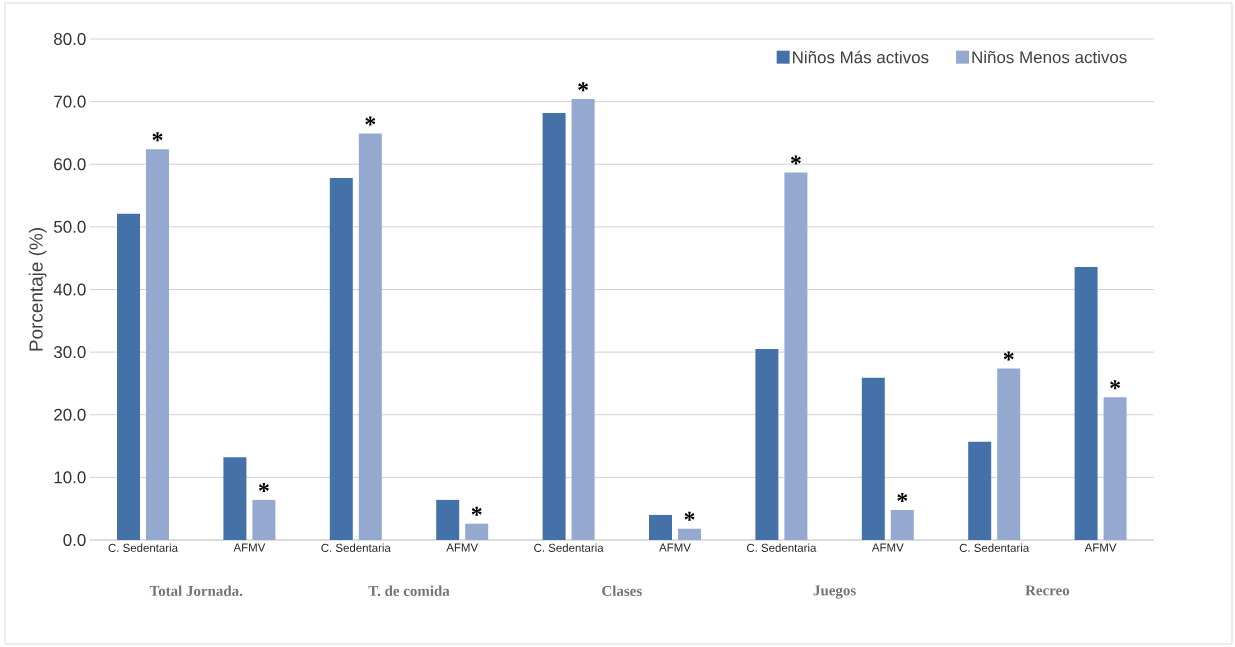 The width and height of the screenshot is (1235, 647). What do you see at coordinates (70, 101) in the screenshot?
I see `y-tick-label: 70.0` at bounding box center [70, 101].